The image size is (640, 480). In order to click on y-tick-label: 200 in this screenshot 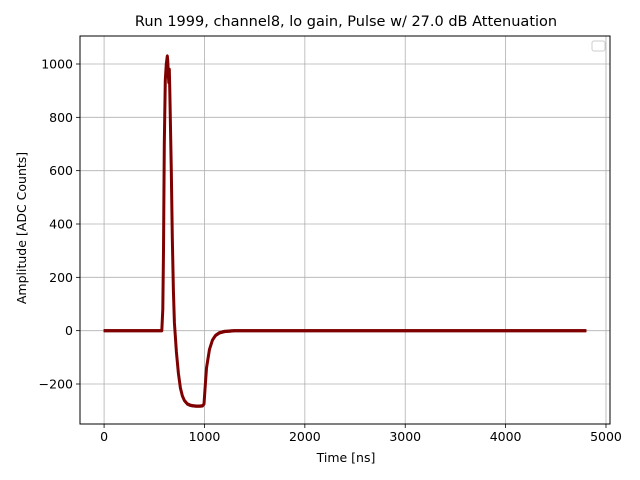, I will do `click(61, 277)`.